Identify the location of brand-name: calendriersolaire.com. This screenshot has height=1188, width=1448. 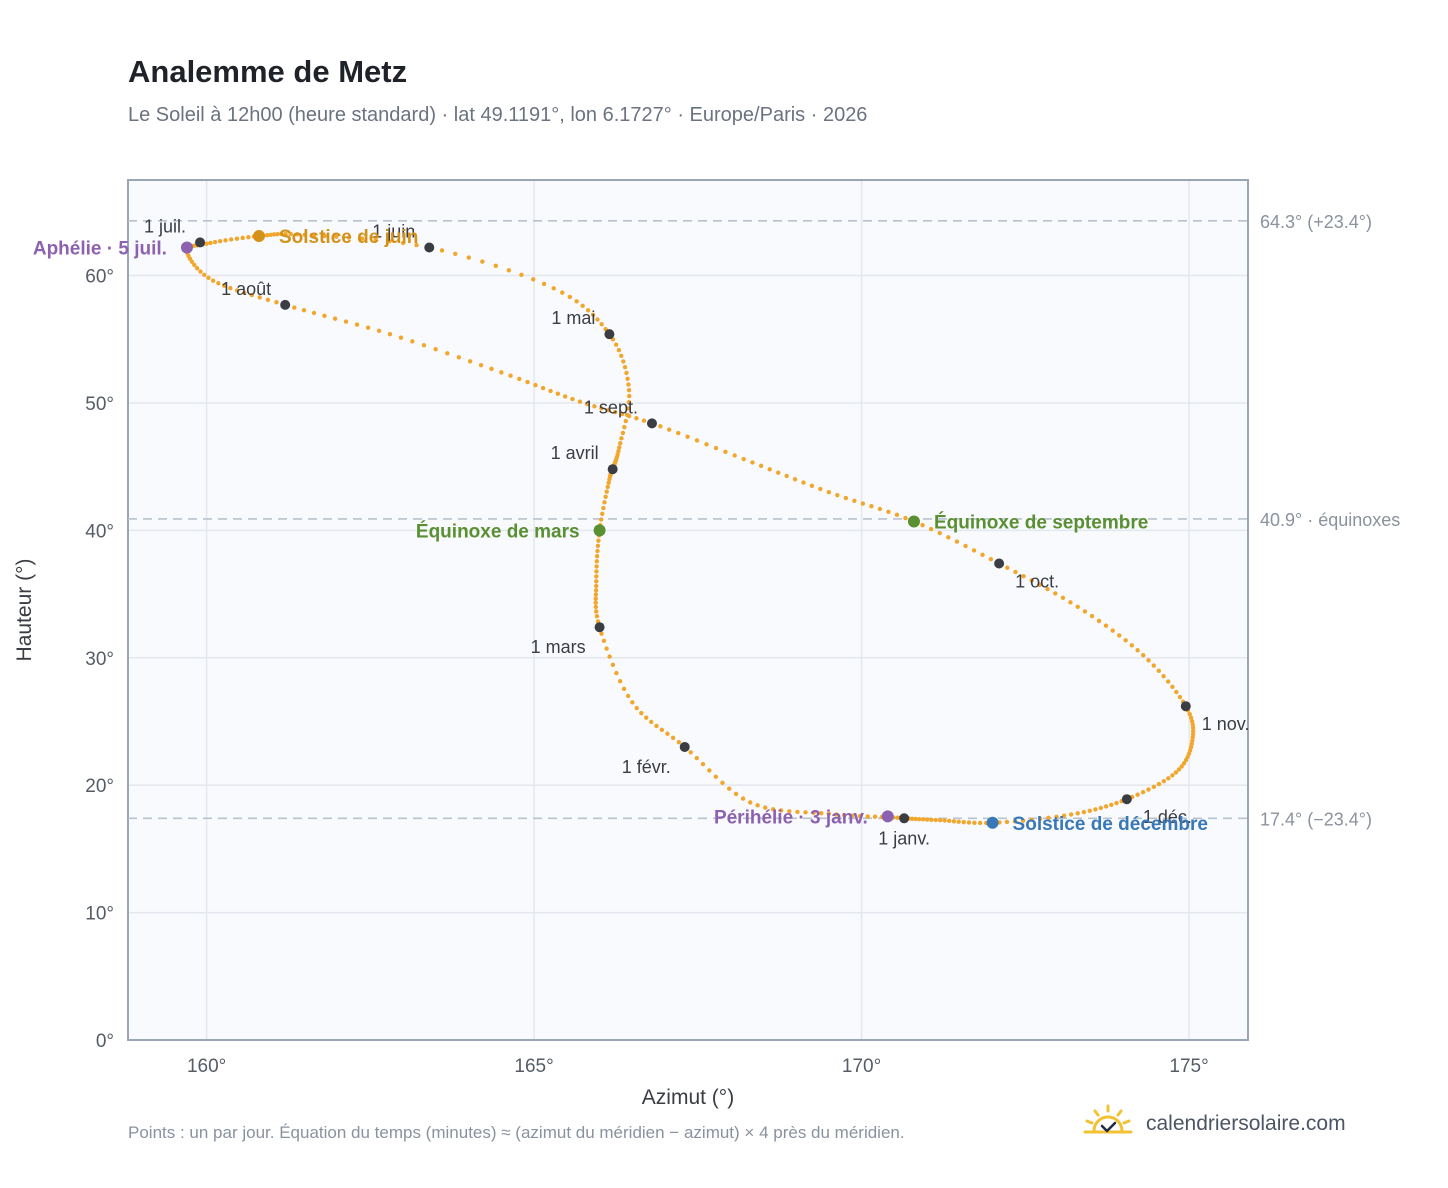
(1246, 1123).